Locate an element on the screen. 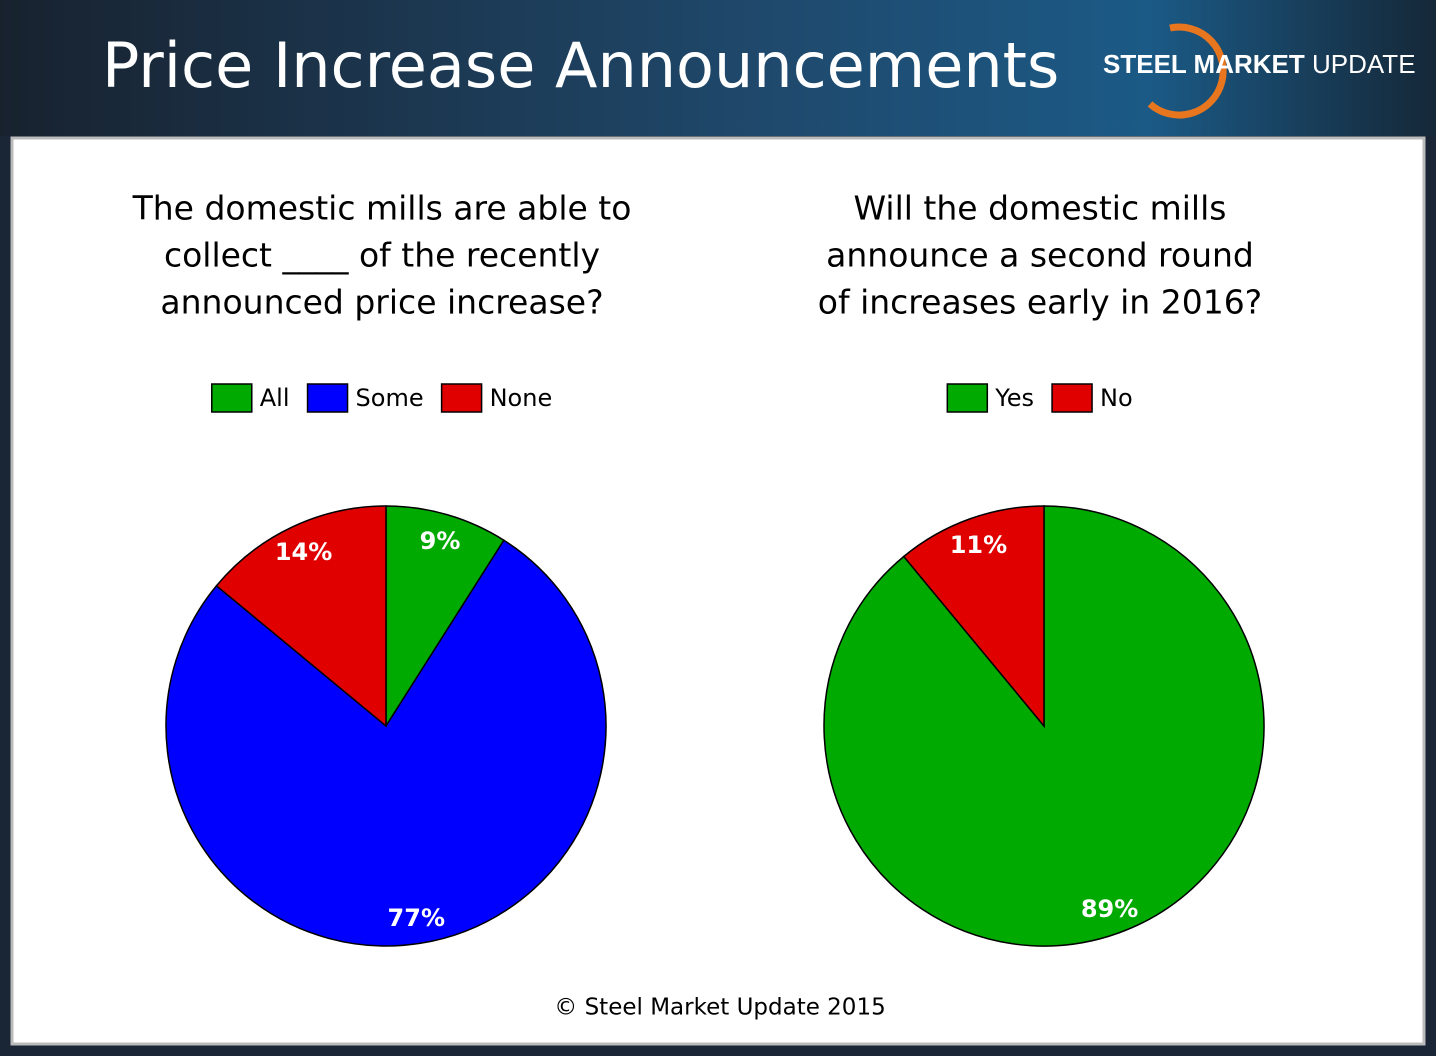 The width and height of the screenshot is (1436, 1060). chart-title: announce a second round is located at coordinates (1040, 255).